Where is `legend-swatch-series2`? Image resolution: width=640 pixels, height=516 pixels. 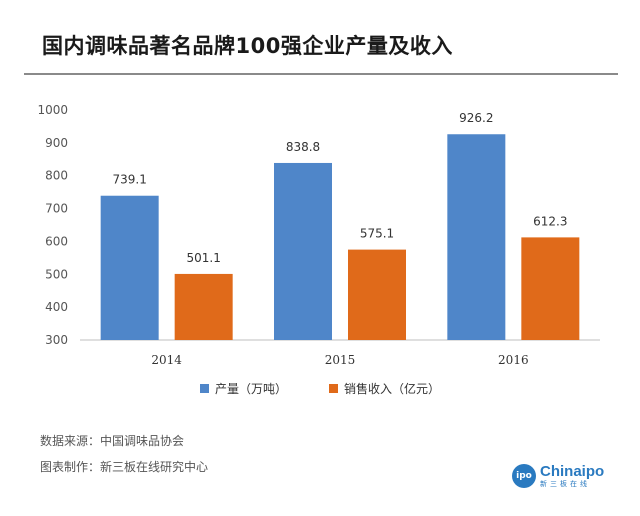
legend-swatch-series2 is located at coordinates (334, 388).